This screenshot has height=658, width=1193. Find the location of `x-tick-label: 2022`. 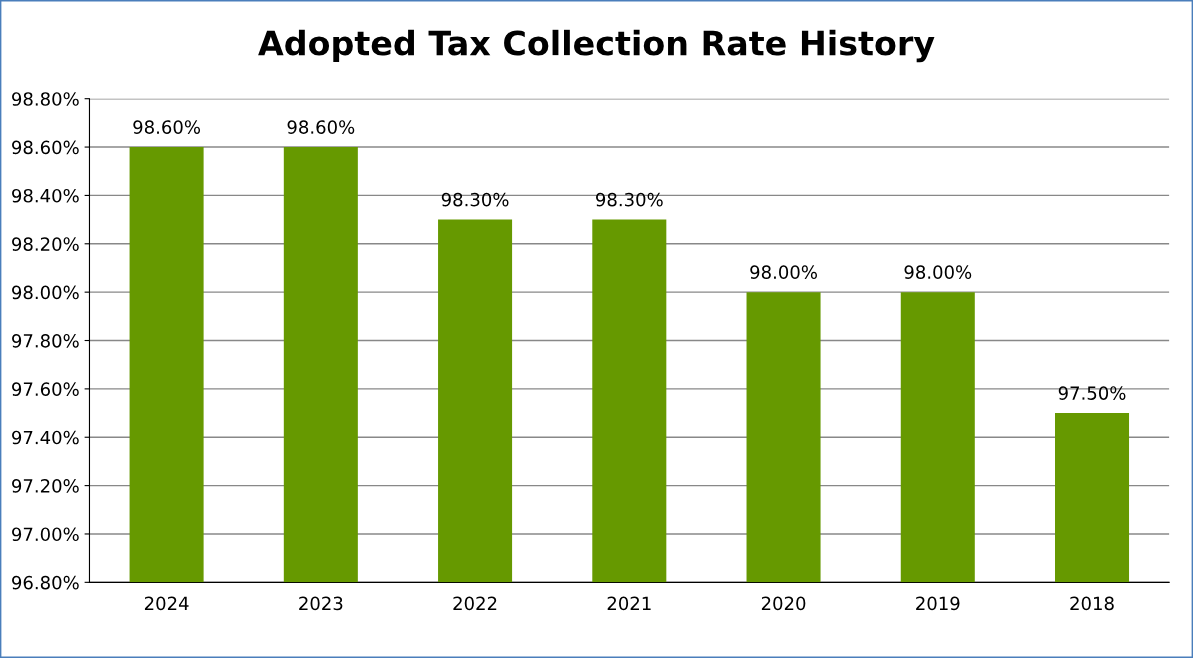

x-tick-label: 2022 is located at coordinates (475, 603).